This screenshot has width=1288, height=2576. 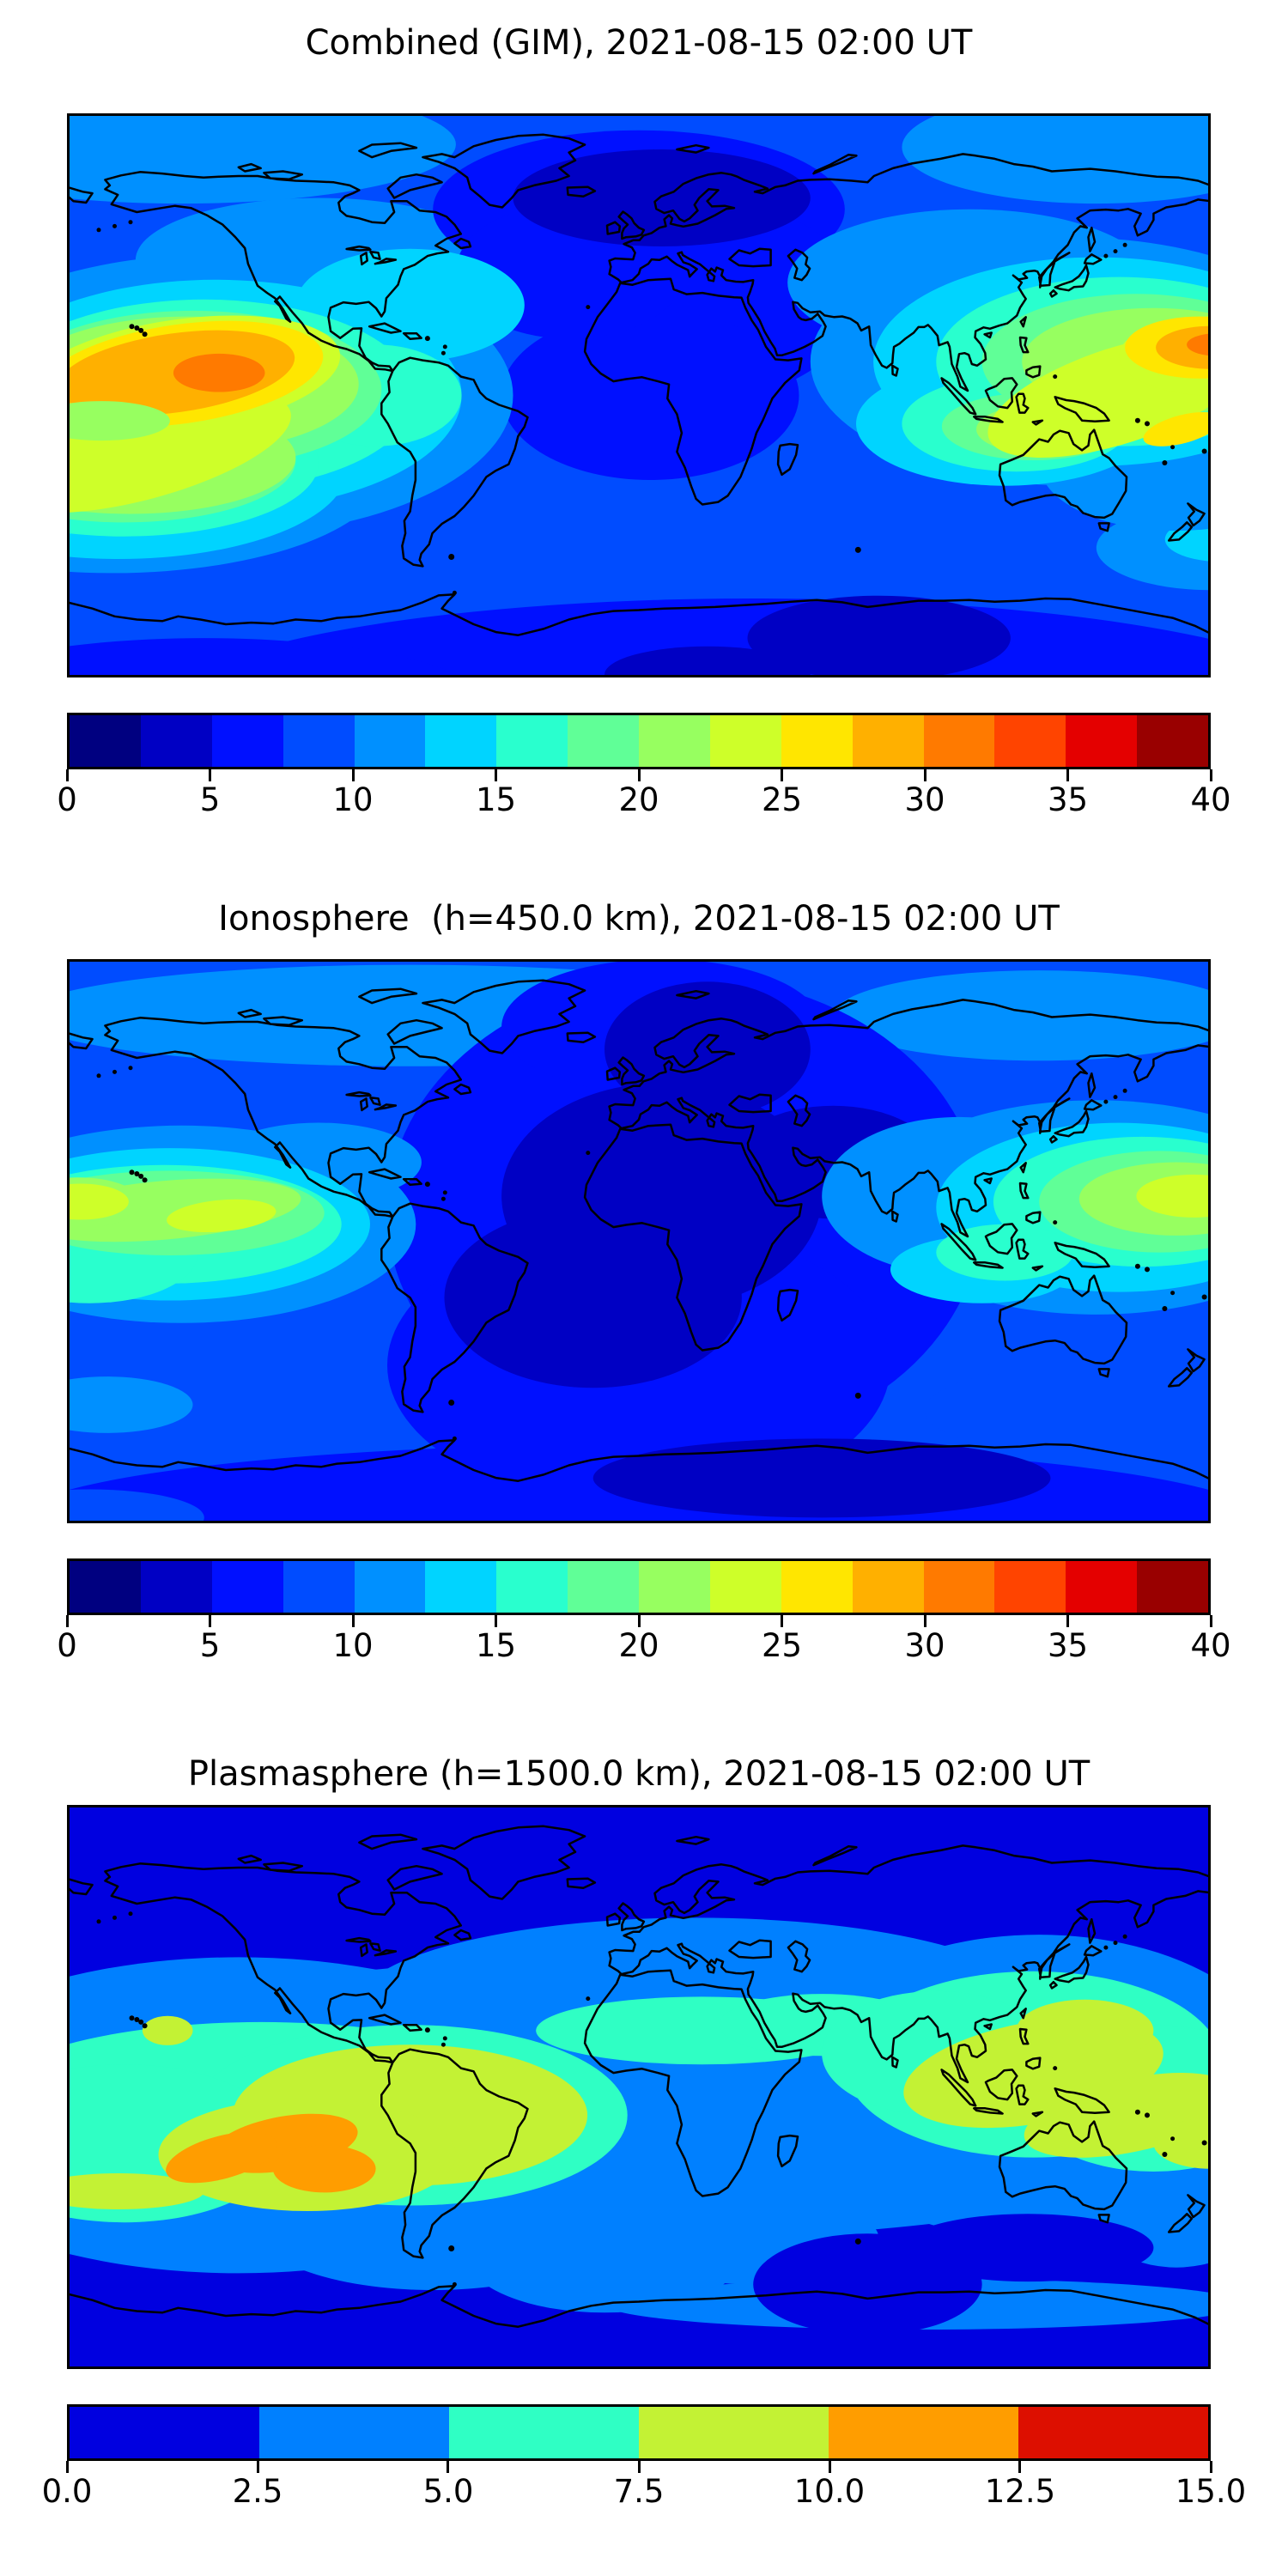 I want to click on colorbar-tick-label: 0.0, so click(x=67, y=2492).